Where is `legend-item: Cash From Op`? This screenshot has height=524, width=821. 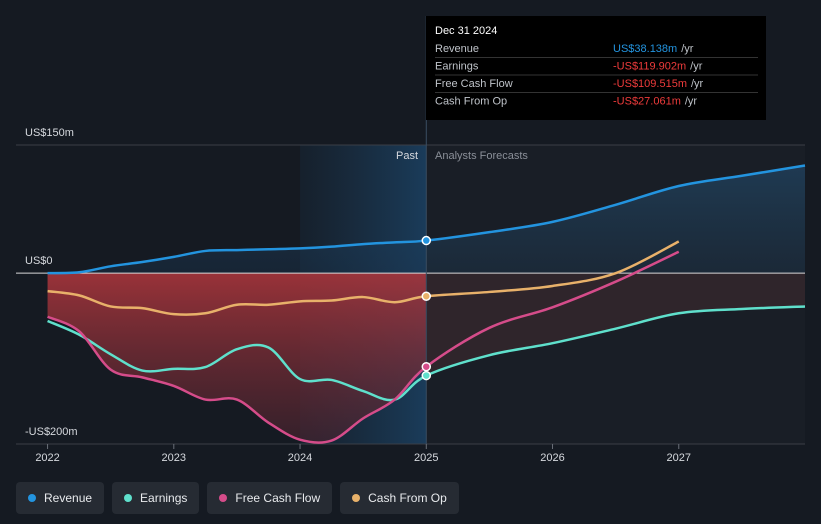 legend-item: Cash From Op is located at coordinates (399, 498).